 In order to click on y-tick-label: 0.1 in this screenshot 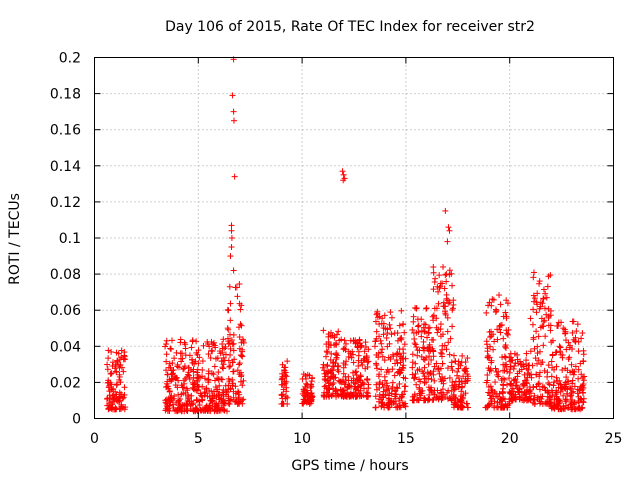, I will do `click(70, 239)`.